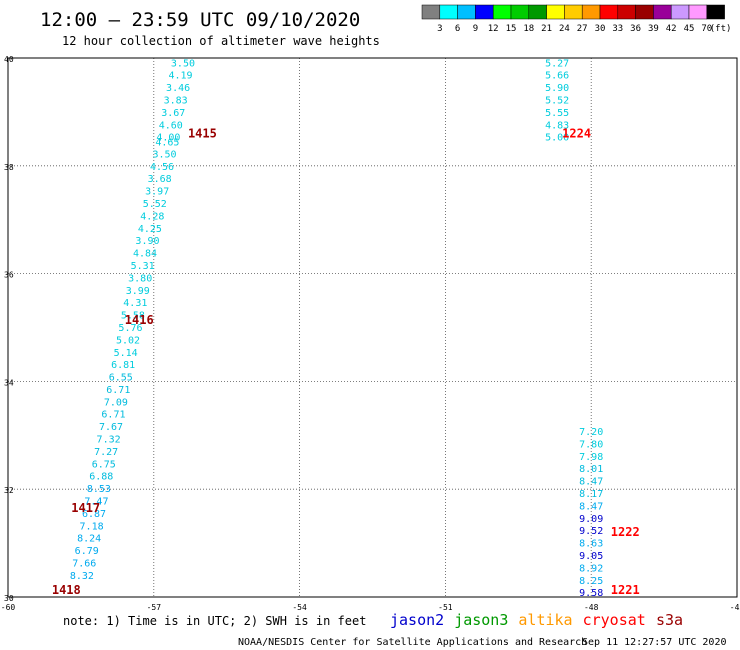  Describe the element at coordinates (546, 29) in the screenshot. I see `legend-label: 21` at that location.